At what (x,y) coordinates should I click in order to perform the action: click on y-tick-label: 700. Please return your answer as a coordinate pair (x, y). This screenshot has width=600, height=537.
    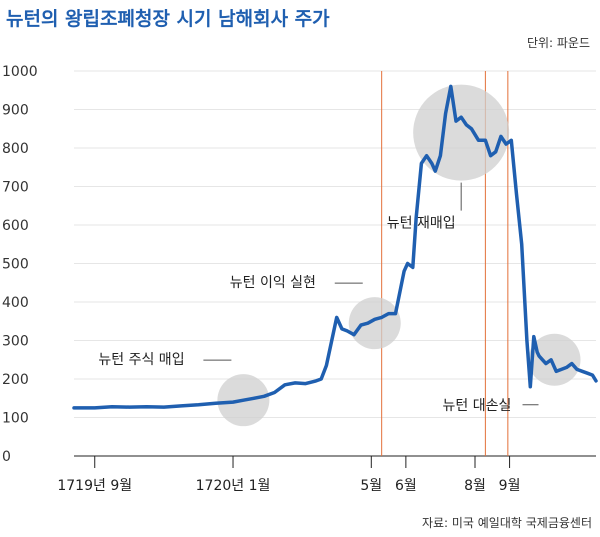
    Looking at the image, I should click on (15, 188).